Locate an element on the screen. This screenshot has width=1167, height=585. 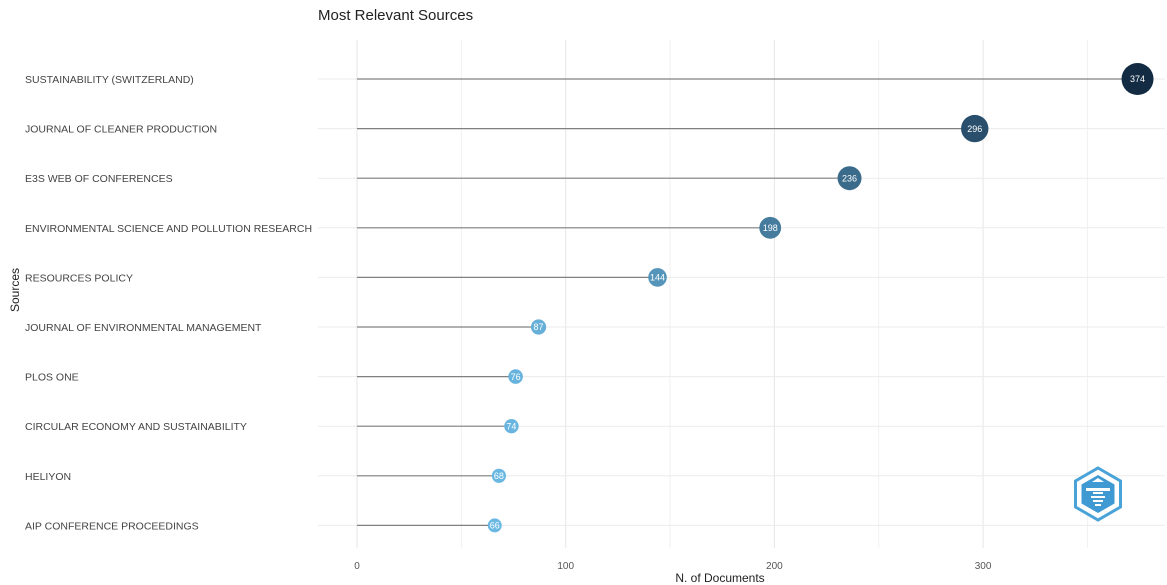
chart-title: Most Relevant Sources is located at coordinates (395, 15).